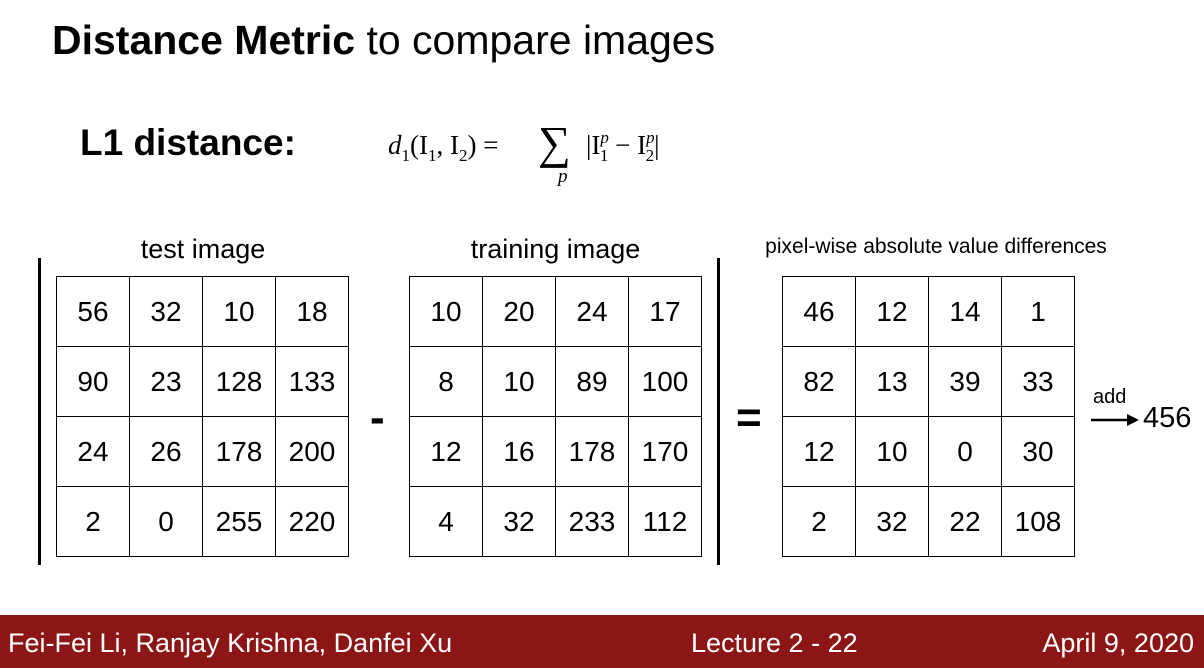  What do you see at coordinates (166, 381) in the screenshot?
I see `grid-cell: 23` at bounding box center [166, 381].